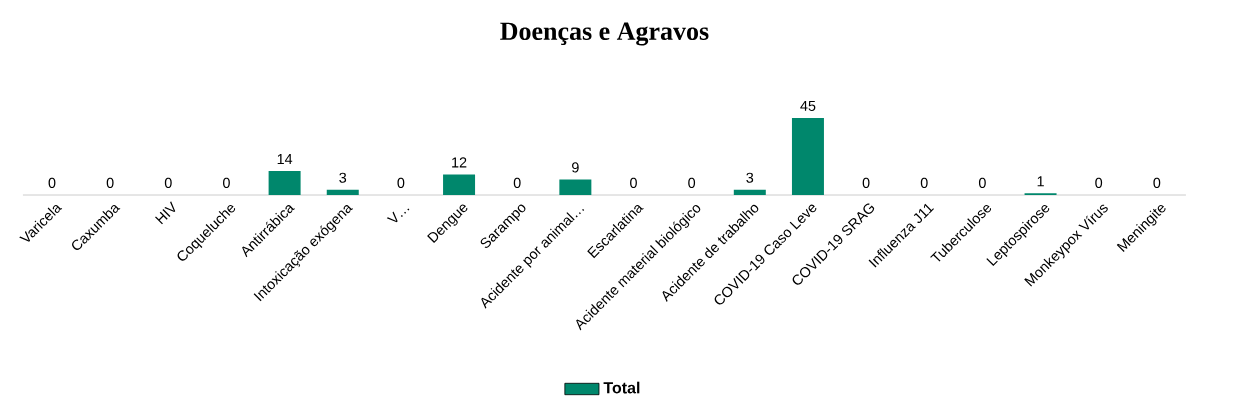 The height and width of the screenshot is (403, 1237). Describe the element at coordinates (459, 162) in the screenshot. I see `data-label: 12` at that location.